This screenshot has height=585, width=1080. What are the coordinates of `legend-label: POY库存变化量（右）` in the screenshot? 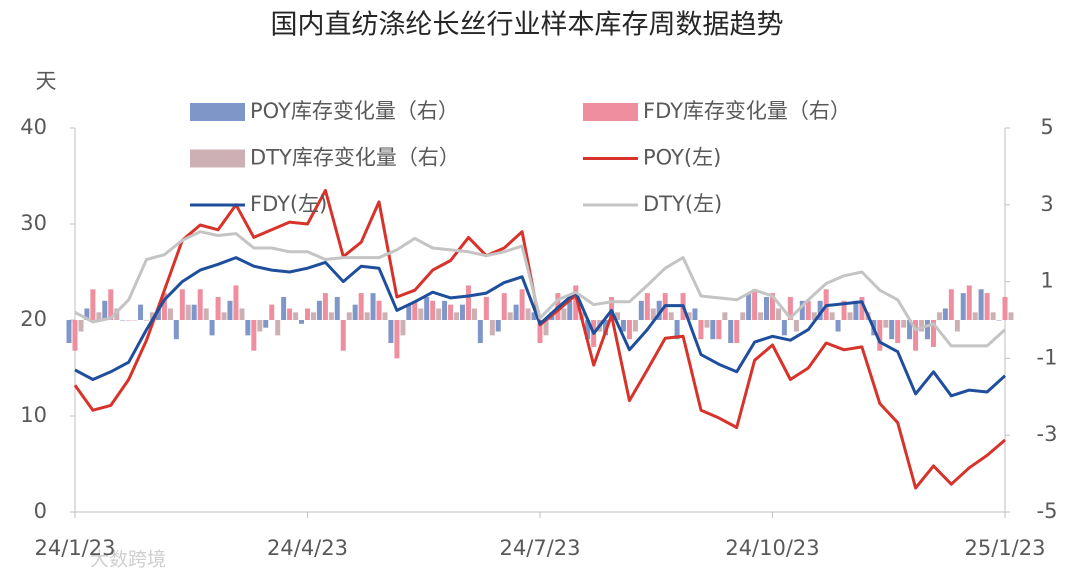 It's located at (354, 111).